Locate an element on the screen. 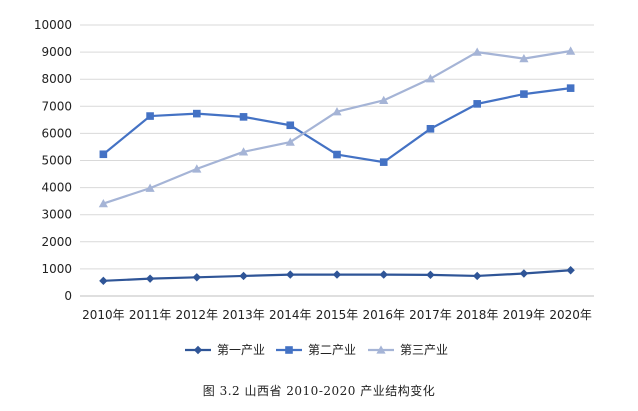 This screenshot has height=411, width=638. legend-item-1: 第一产业 is located at coordinates (225, 350).